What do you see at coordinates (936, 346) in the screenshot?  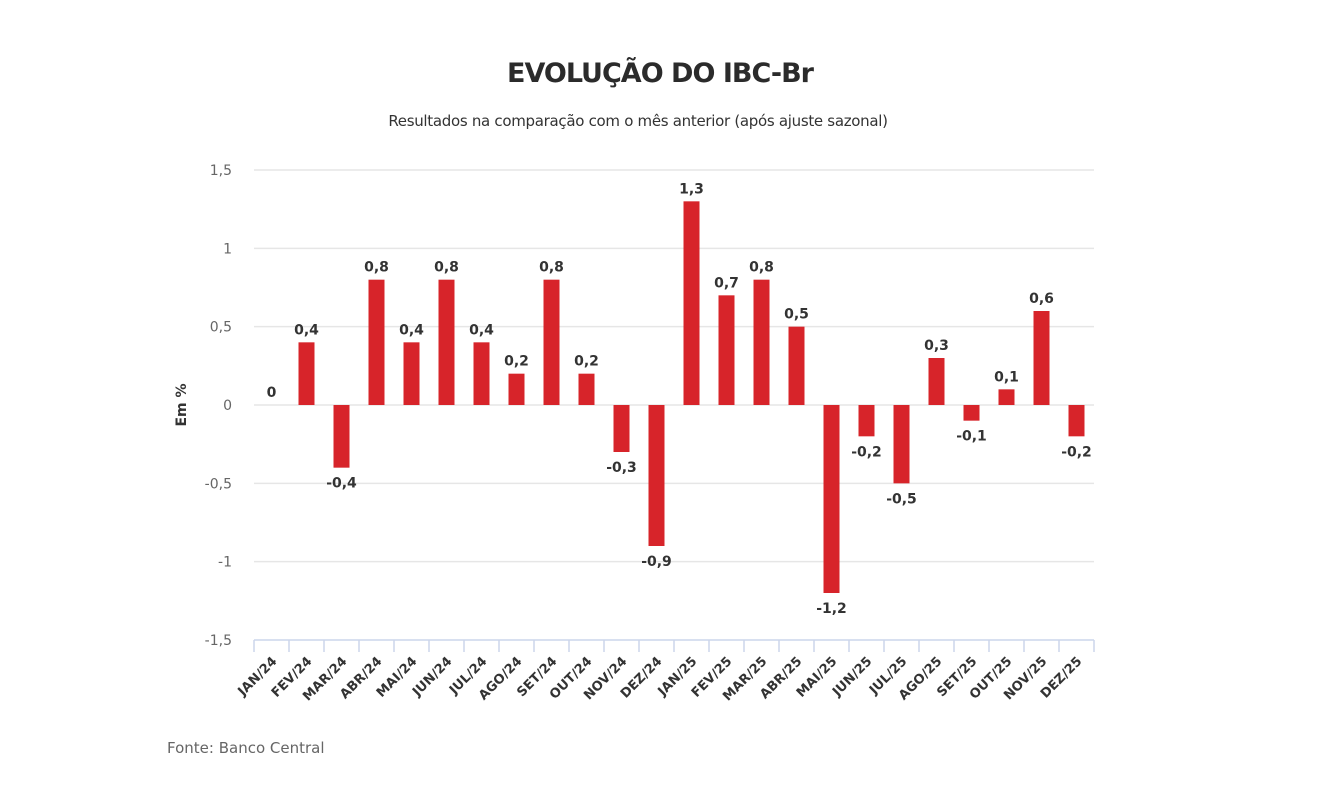 I see `data-label: 0,3` at bounding box center [936, 346].